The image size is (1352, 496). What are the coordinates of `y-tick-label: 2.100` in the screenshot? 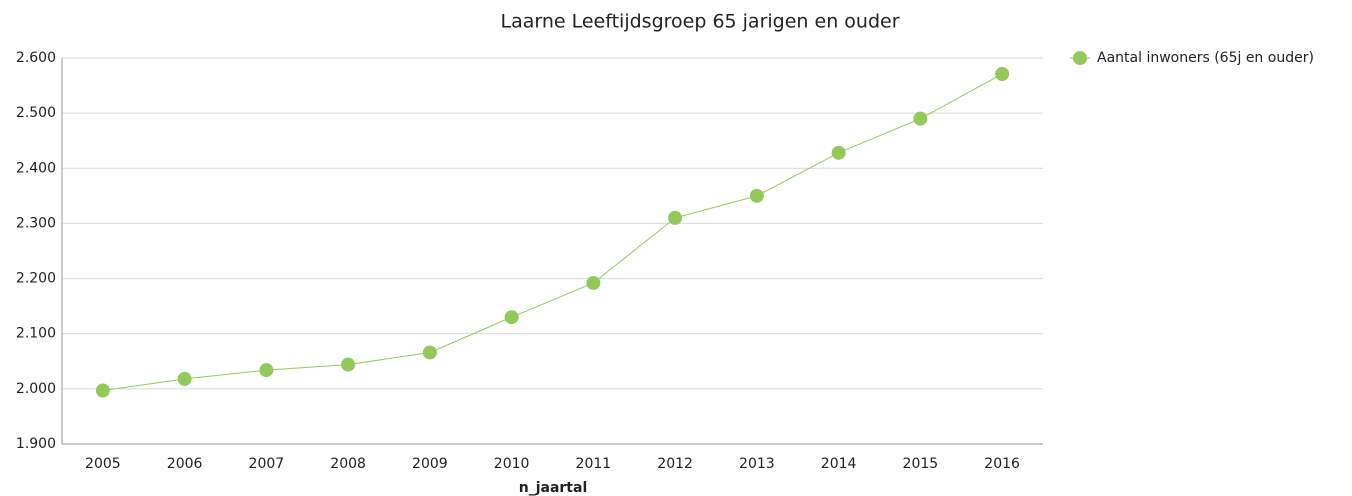 It's located at (36, 334).